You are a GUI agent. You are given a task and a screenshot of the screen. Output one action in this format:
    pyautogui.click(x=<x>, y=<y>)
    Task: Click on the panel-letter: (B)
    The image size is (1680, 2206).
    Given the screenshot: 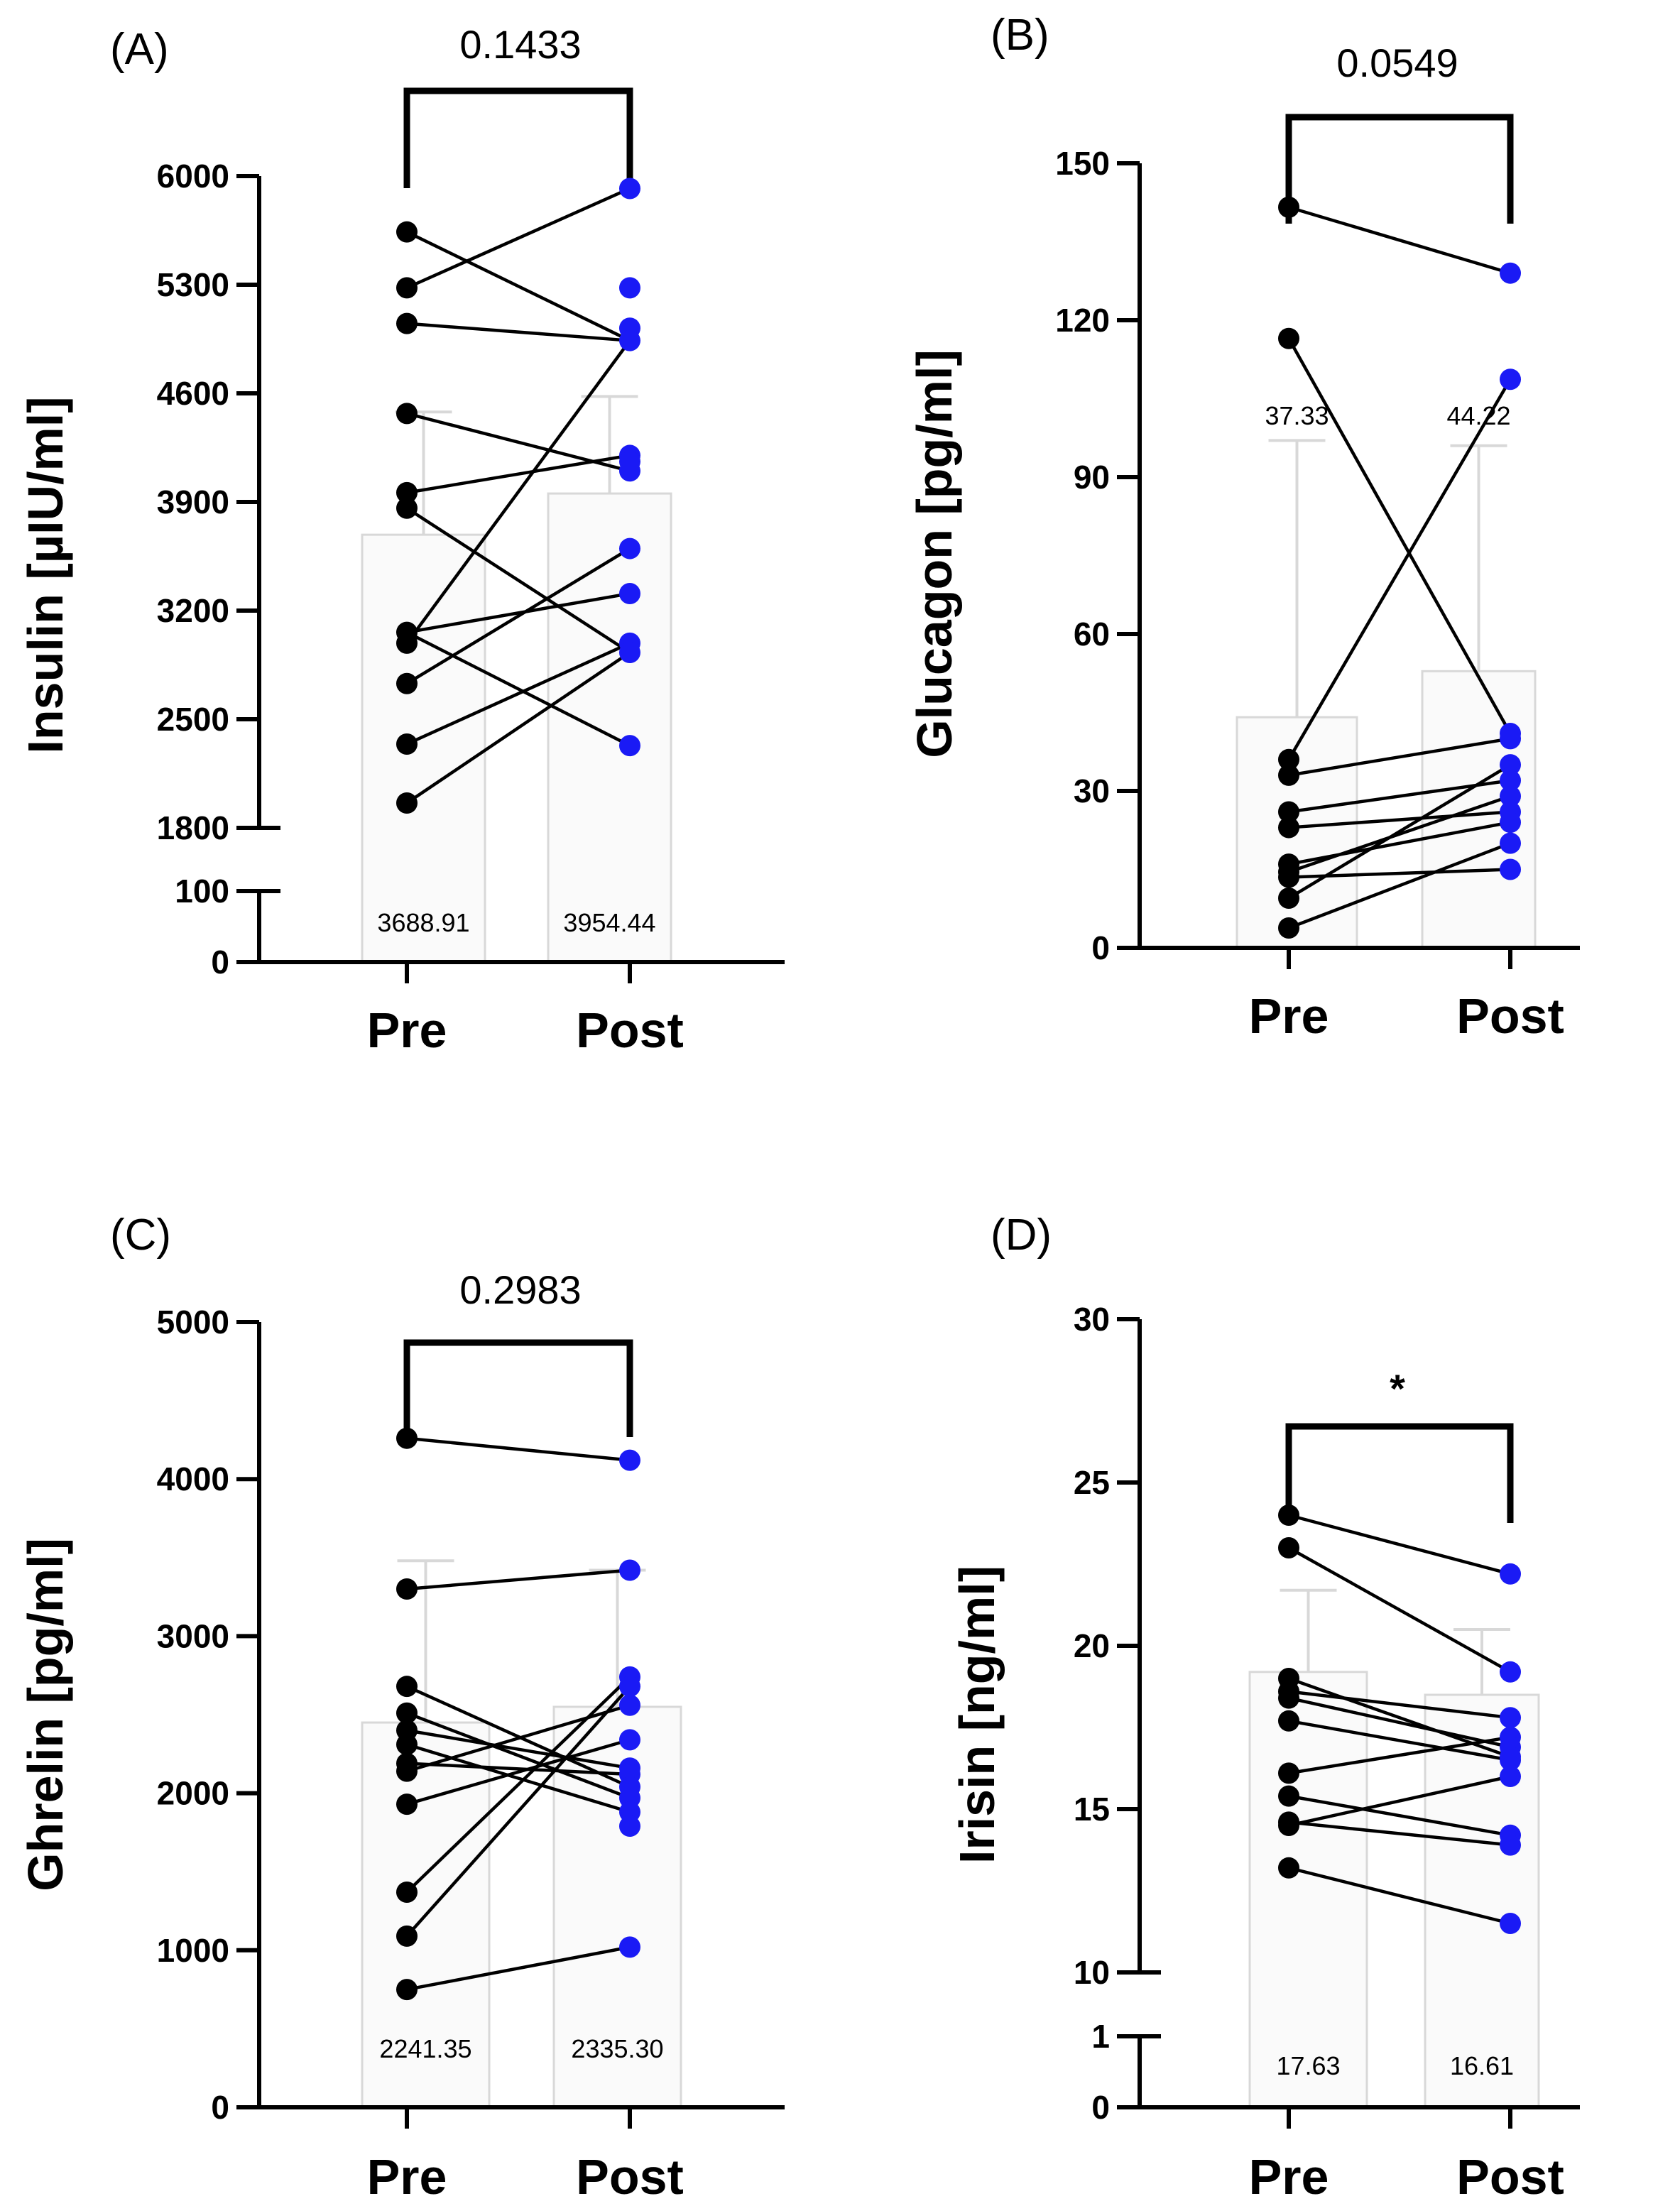 What is the action you would take?
    pyautogui.click(x=1020, y=35)
    